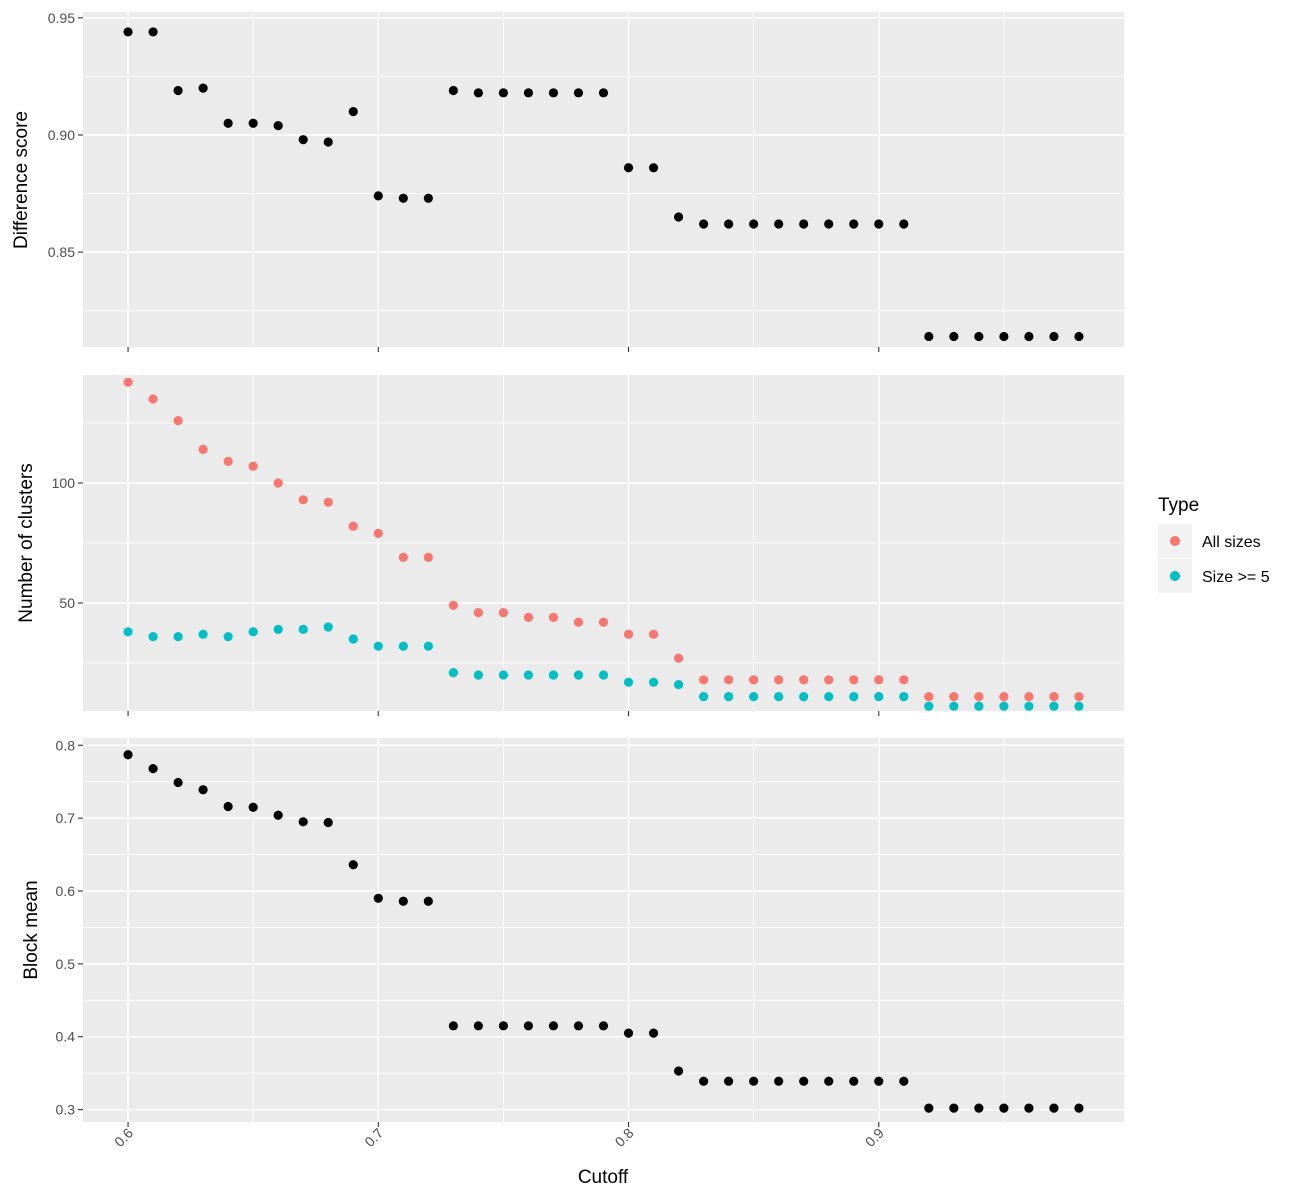  I want to click on legend-swatch-all-sizes, so click(1175, 541).